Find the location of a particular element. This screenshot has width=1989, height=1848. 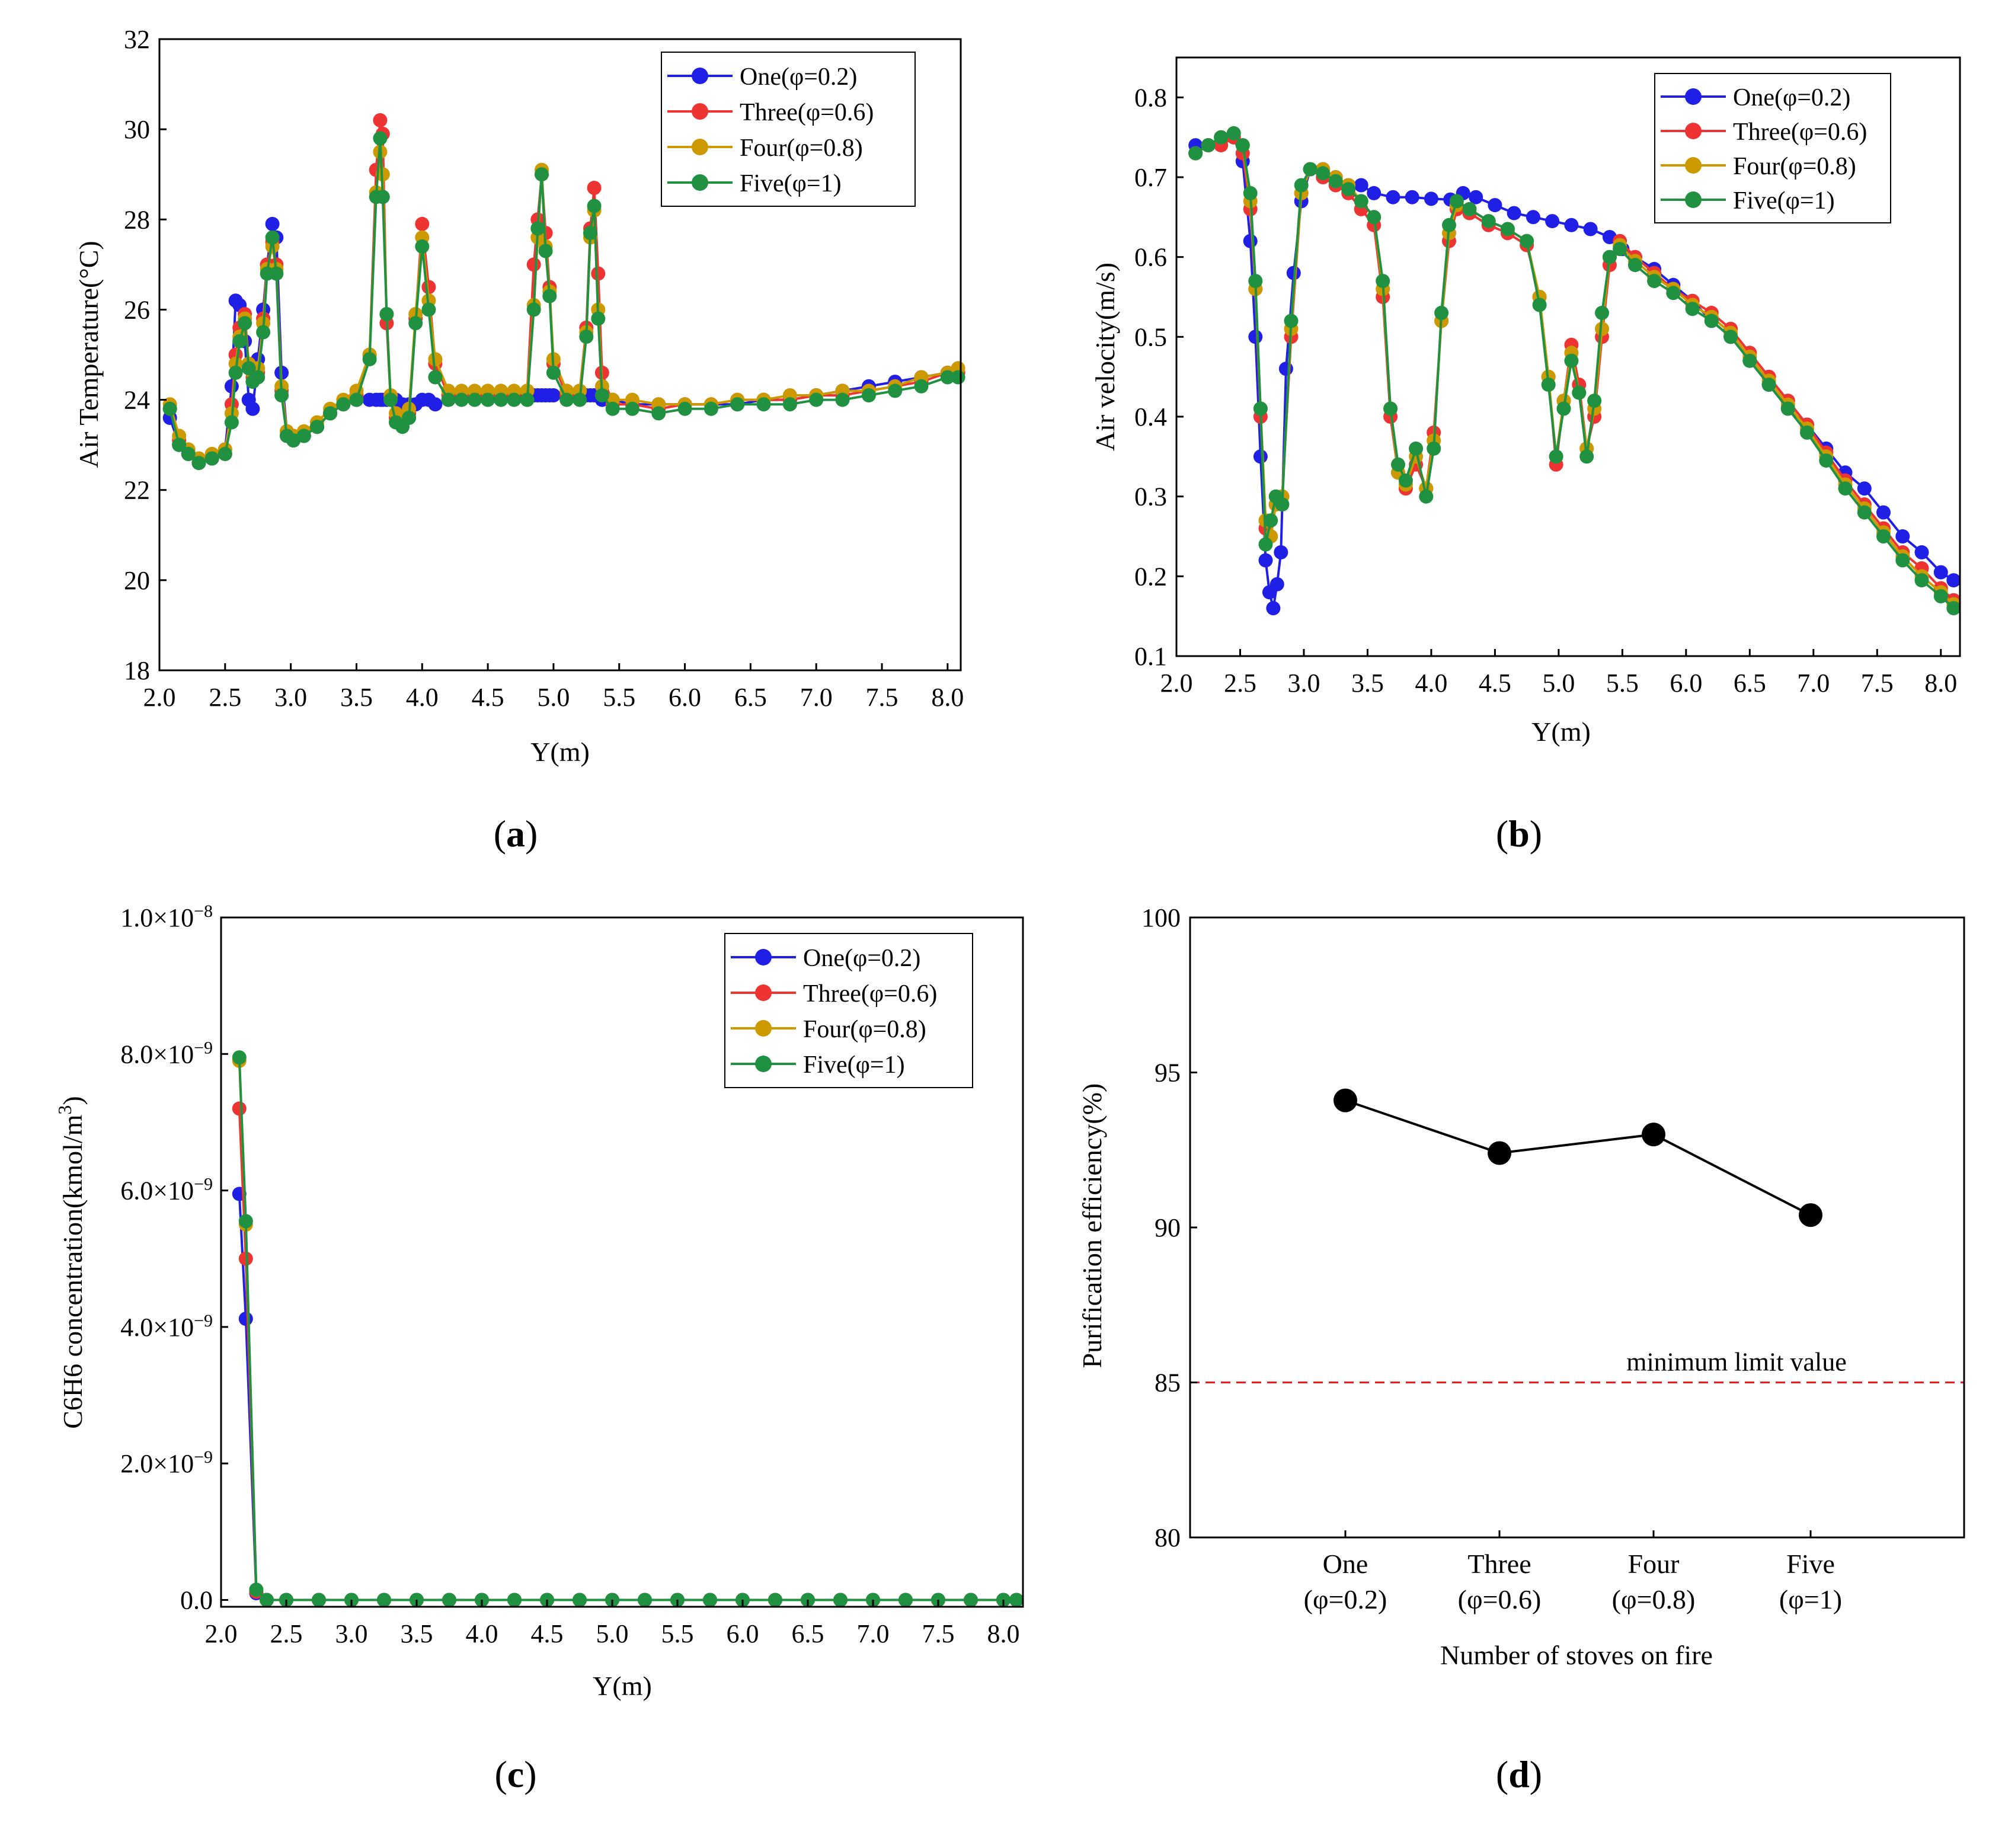

panel-b-caption-letter: b is located at coordinates (1519, 834).